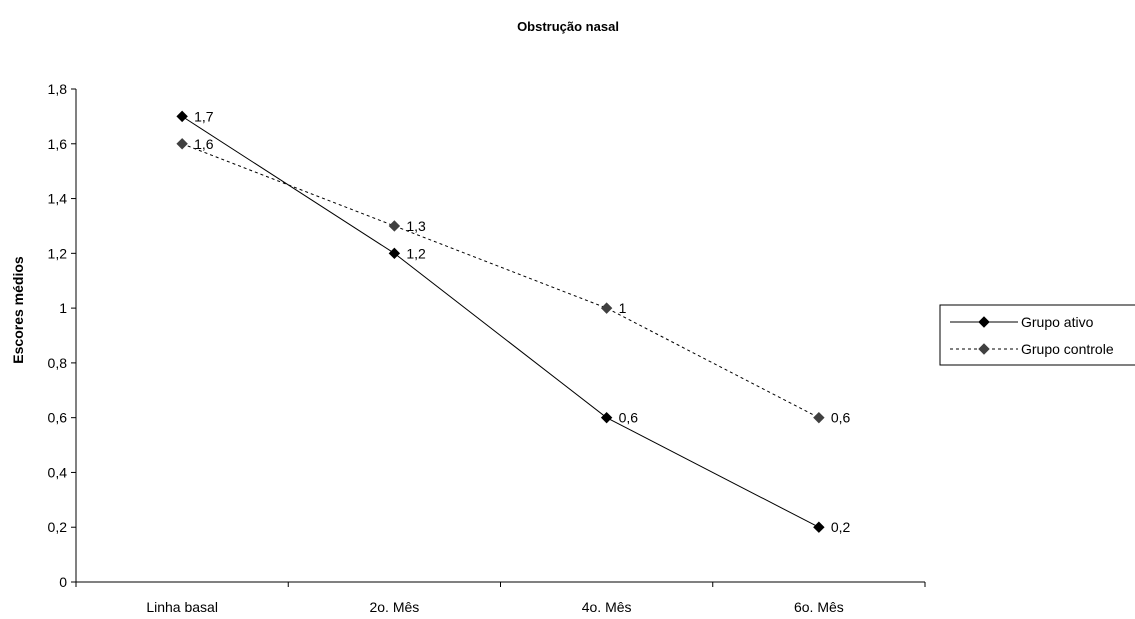  Describe the element at coordinates (416, 253) in the screenshot. I see `data-label-s0-1: 1,2` at that location.